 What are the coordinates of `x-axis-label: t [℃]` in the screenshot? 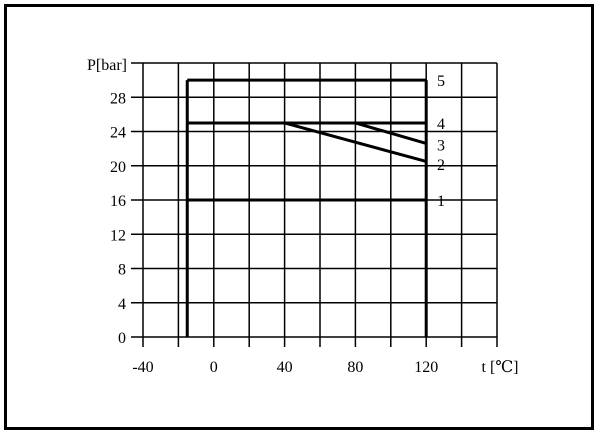 It's located at (500, 367).